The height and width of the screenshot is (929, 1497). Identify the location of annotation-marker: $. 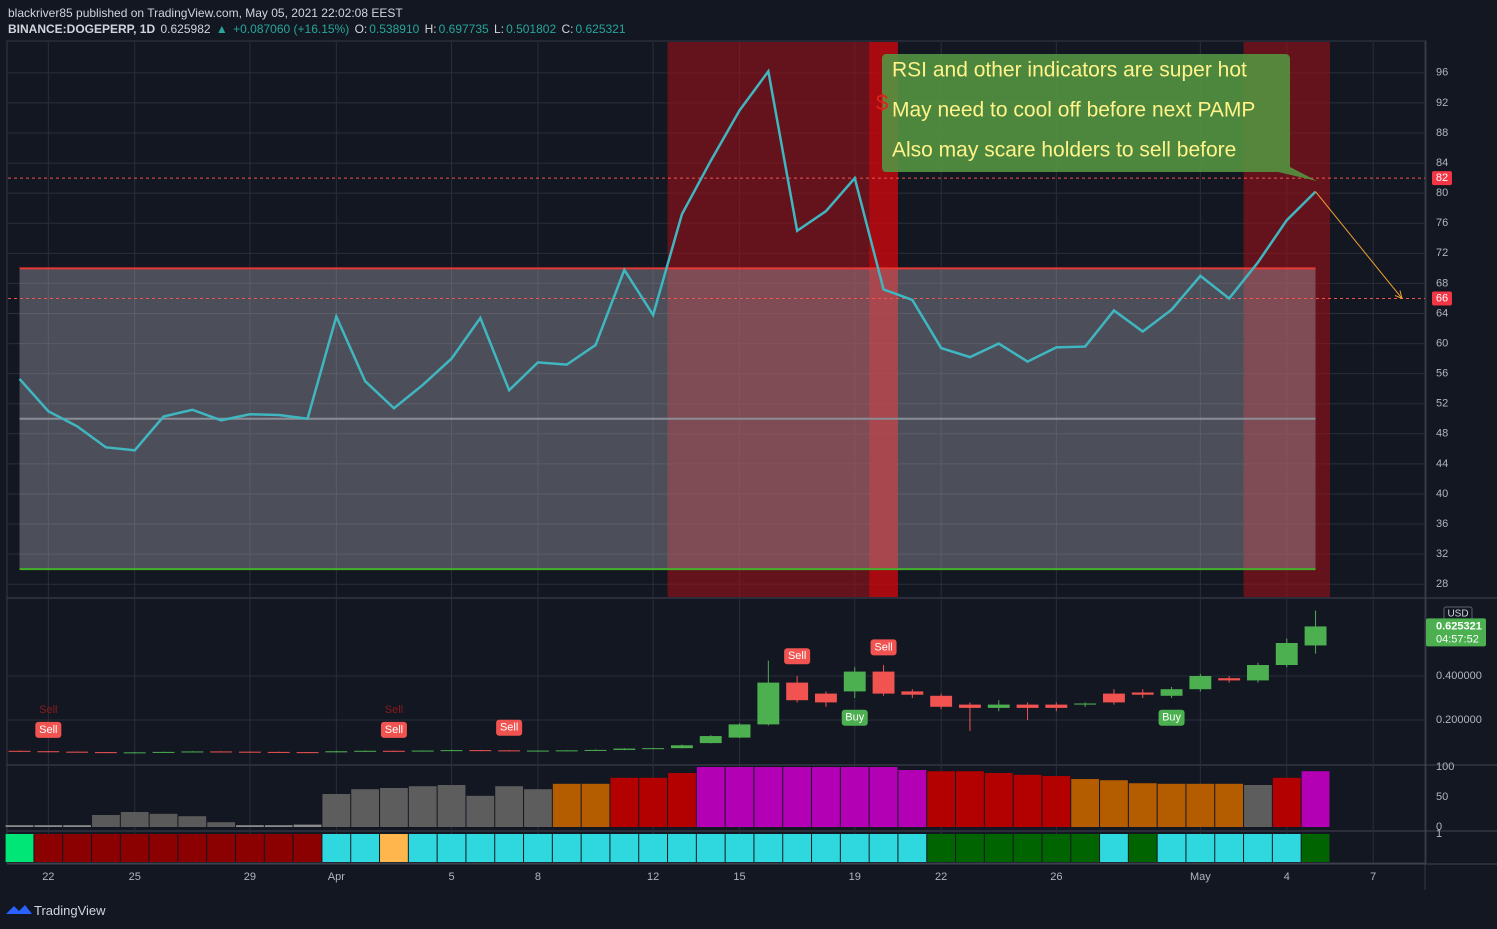
(882, 102).